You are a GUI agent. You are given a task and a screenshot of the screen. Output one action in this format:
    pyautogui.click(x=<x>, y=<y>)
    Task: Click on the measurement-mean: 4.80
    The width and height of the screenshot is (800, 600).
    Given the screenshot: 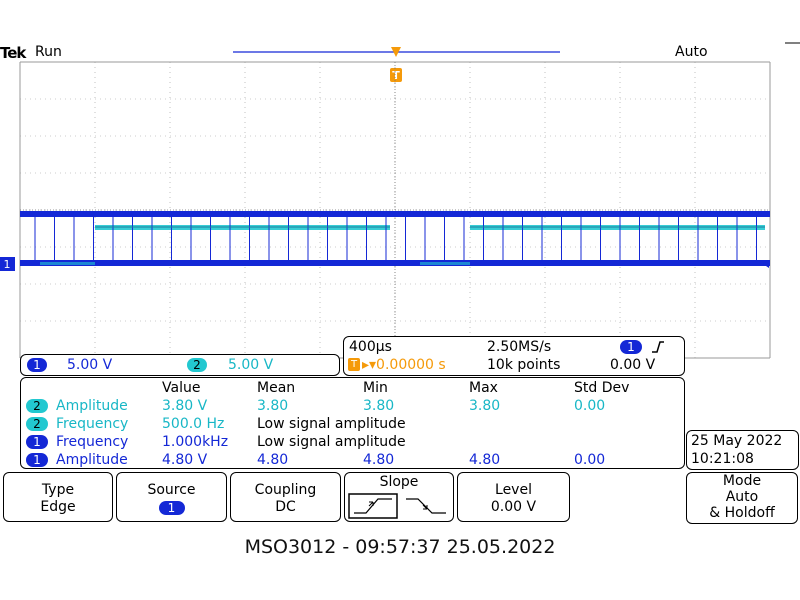 What is the action you would take?
    pyautogui.click(x=273, y=460)
    